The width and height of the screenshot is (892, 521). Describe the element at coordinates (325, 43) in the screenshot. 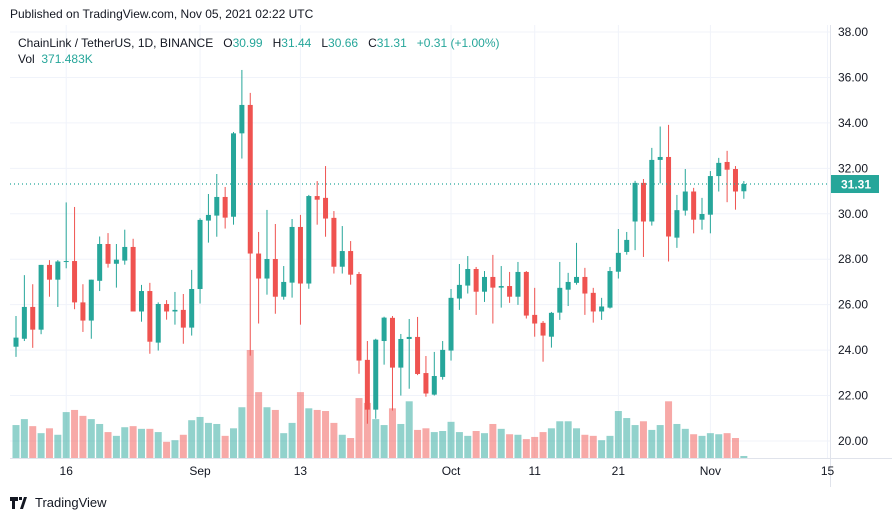

I see `low-label: L` at that location.